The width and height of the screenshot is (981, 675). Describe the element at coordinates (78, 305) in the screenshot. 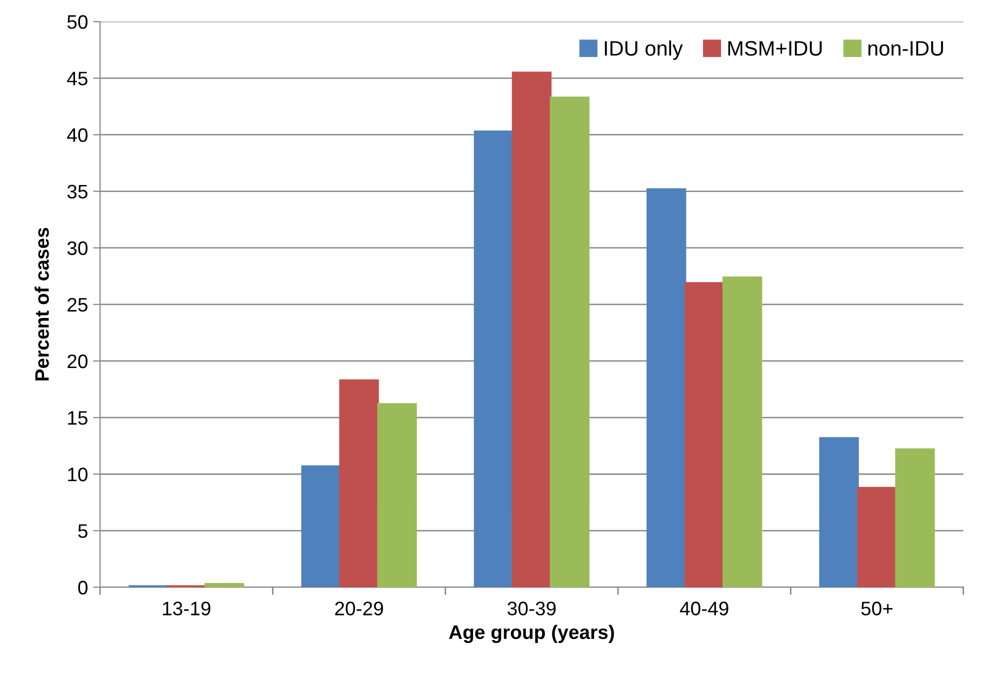

I see `y-tick-label: 25` at that location.